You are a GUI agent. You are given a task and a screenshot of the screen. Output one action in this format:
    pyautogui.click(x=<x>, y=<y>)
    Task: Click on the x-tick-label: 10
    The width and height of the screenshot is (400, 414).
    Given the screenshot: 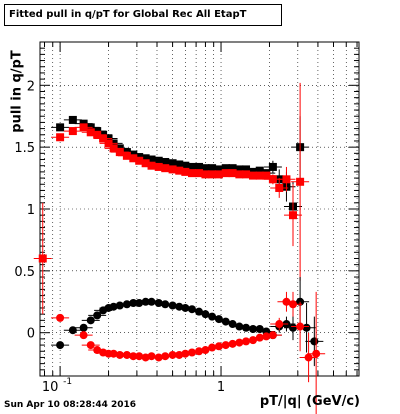 What is the action you would take?
    pyautogui.click(x=50, y=387)
    